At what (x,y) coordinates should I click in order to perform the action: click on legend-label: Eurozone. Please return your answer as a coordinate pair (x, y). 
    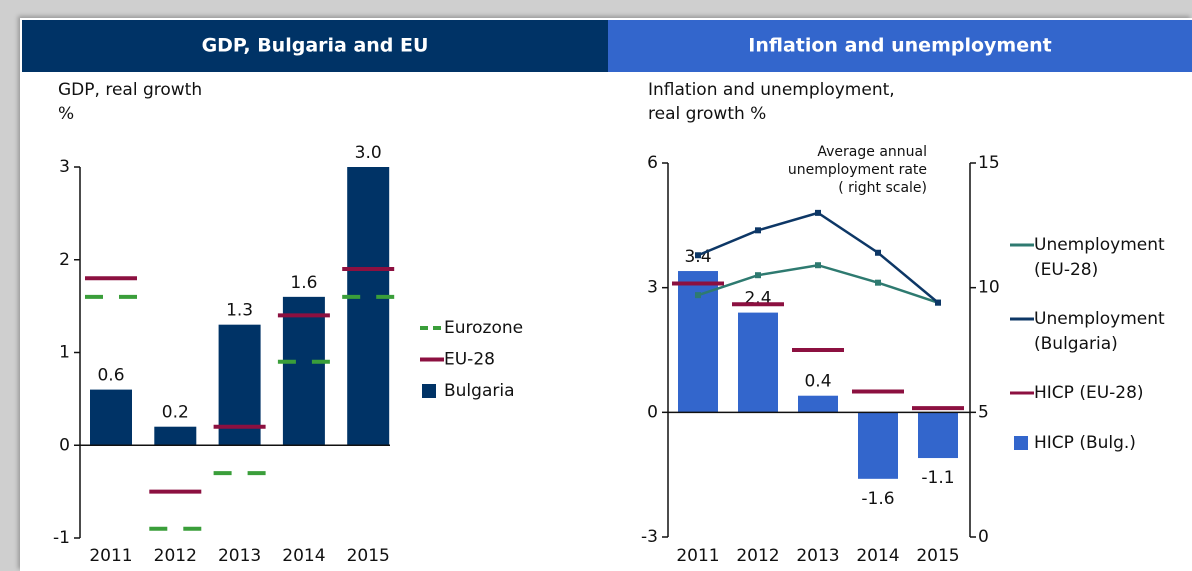
    Looking at the image, I should click on (483, 328).